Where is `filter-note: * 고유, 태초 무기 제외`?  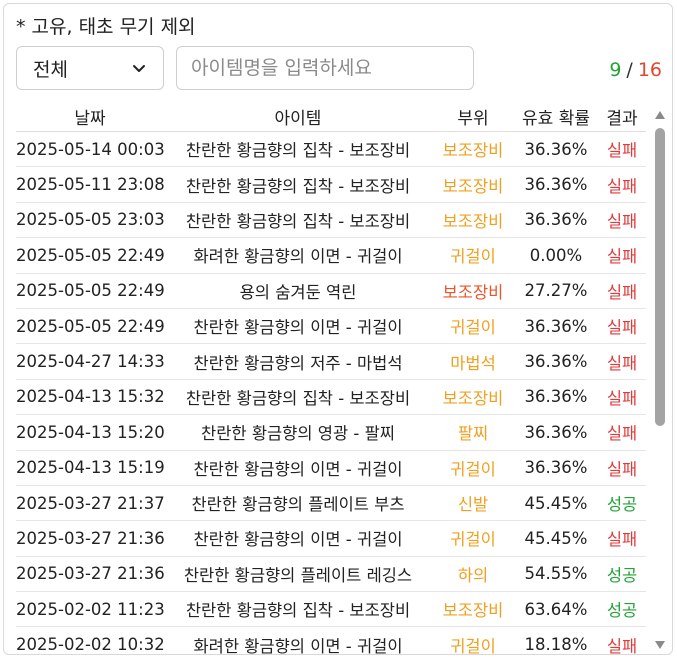
filter-note: * 고유, 태초 무기 제외 is located at coordinates (106, 27).